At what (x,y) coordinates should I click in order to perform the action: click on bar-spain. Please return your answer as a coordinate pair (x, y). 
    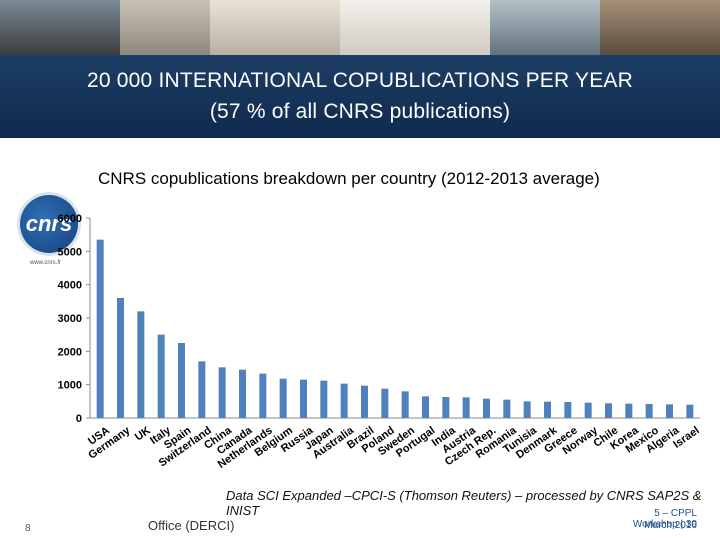
    Looking at the image, I should click on (181, 380).